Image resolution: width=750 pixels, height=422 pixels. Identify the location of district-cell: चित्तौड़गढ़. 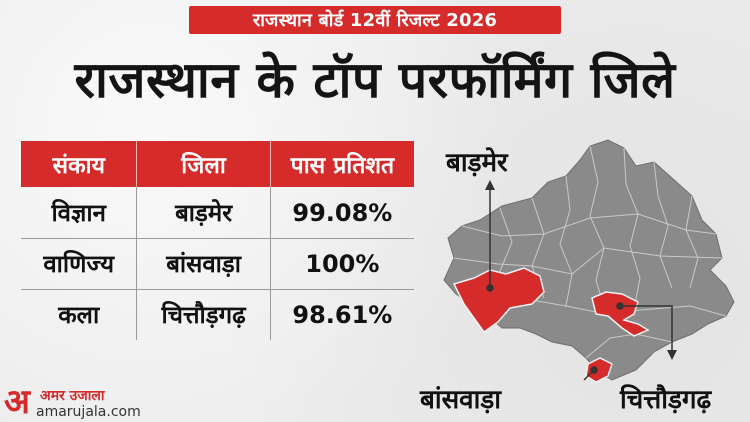
(202, 314).